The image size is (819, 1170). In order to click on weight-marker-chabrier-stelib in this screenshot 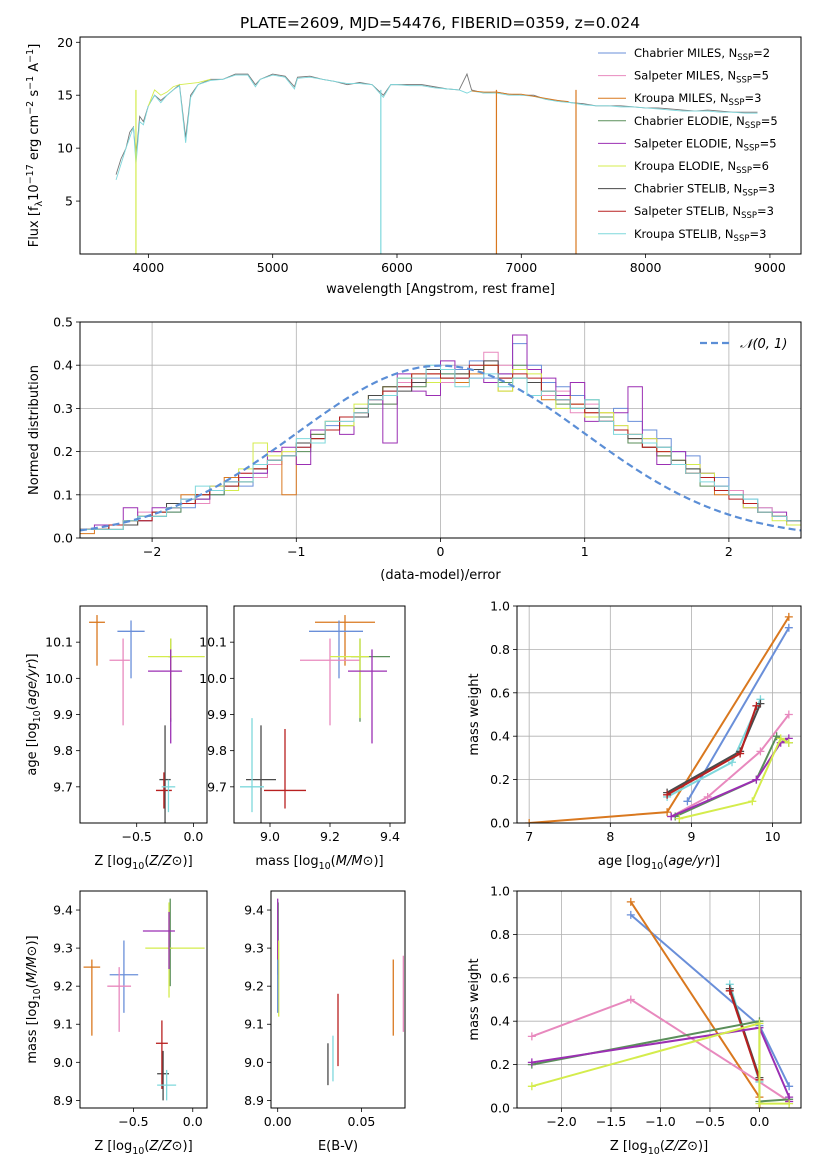, I will do `click(760, 703)`.